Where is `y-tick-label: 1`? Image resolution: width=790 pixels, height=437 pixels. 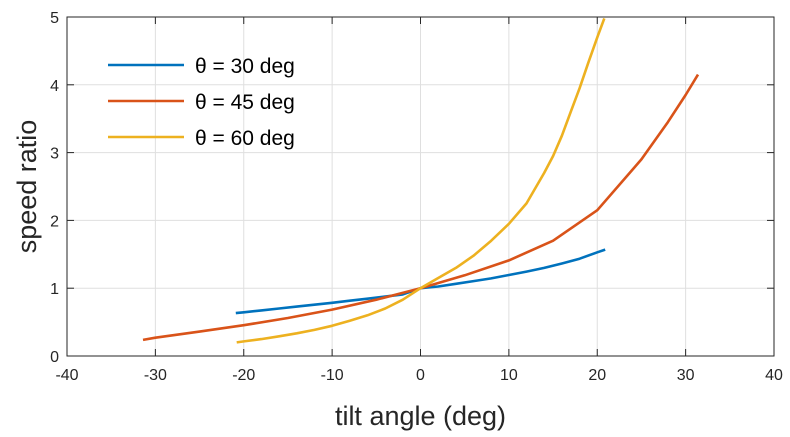
y-tick-label: 1 is located at coordinates (54, 289).